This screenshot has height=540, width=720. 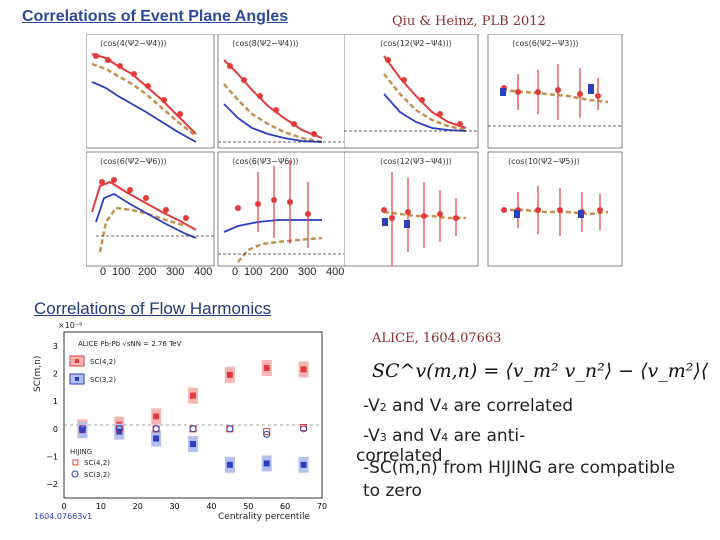 What do you see at coordinates (392, 491) in the screenshot?
I see `bullet-to-zero: to zero` at bounding box center [392, 491].